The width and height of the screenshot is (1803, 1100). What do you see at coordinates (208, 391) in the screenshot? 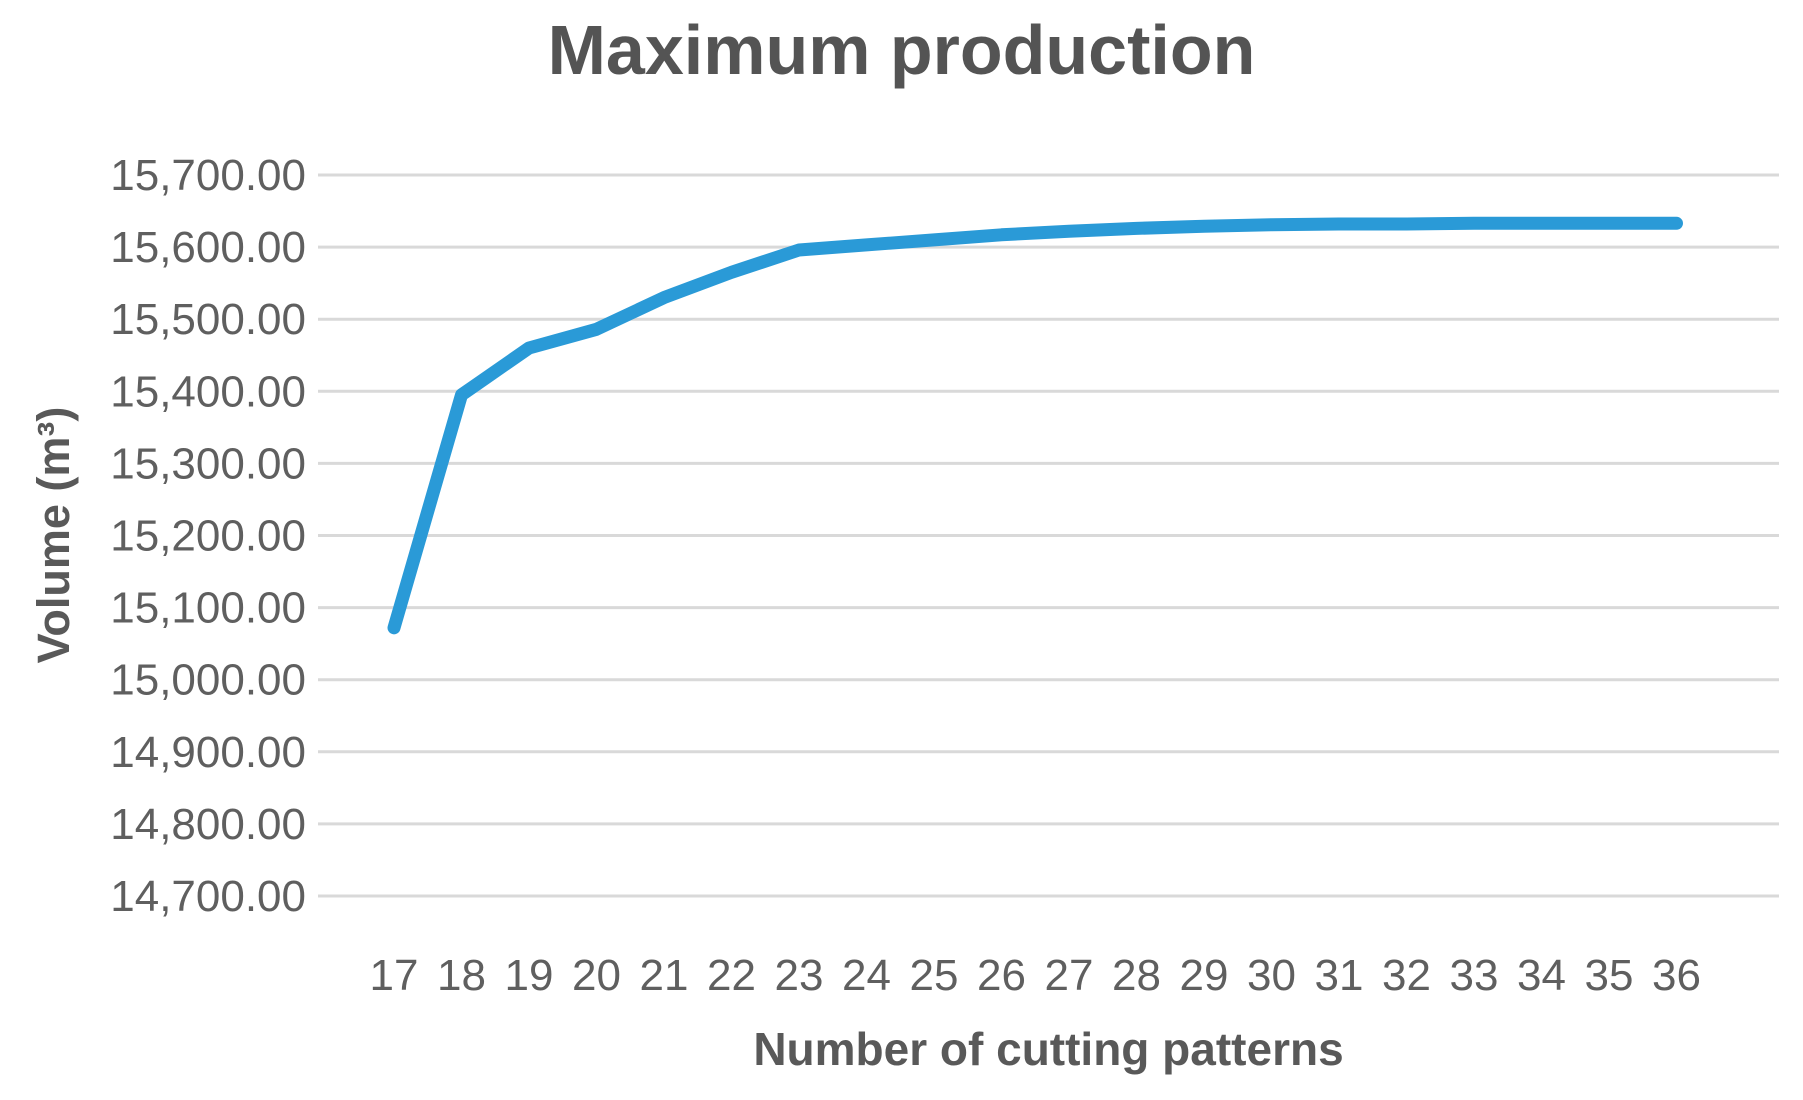
I see `y-tick-label: 15,400.00` at bounding box center [208, 391].